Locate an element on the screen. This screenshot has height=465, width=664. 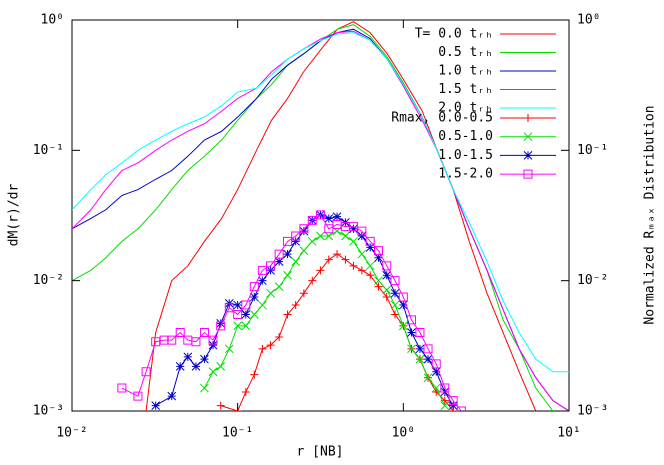
y2-axis-label: Normalized Rₘₐₓ Distribution is located at coordinates (650, 214).